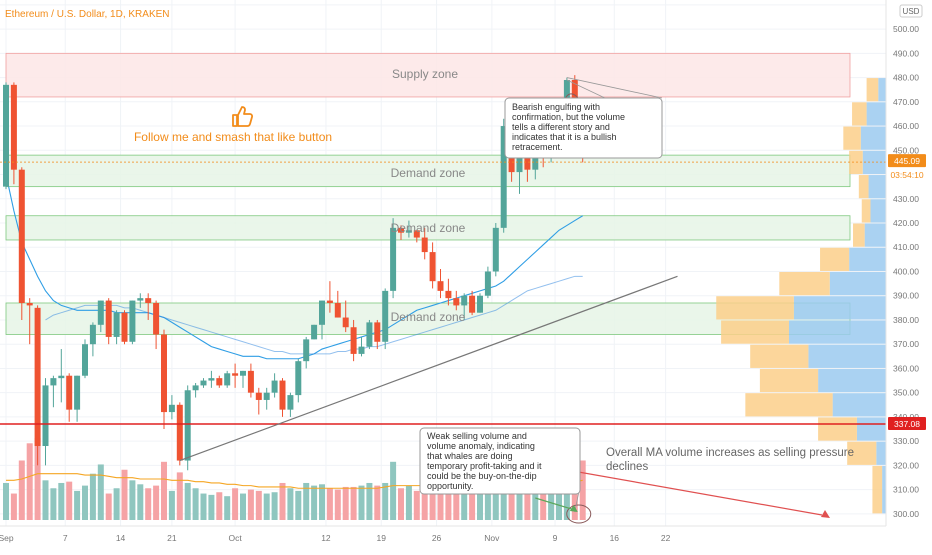  What do you see at coordinates (65, 538) in the screenshot?
I see `time-tick-1: 7` at bounding box center [65, 538].